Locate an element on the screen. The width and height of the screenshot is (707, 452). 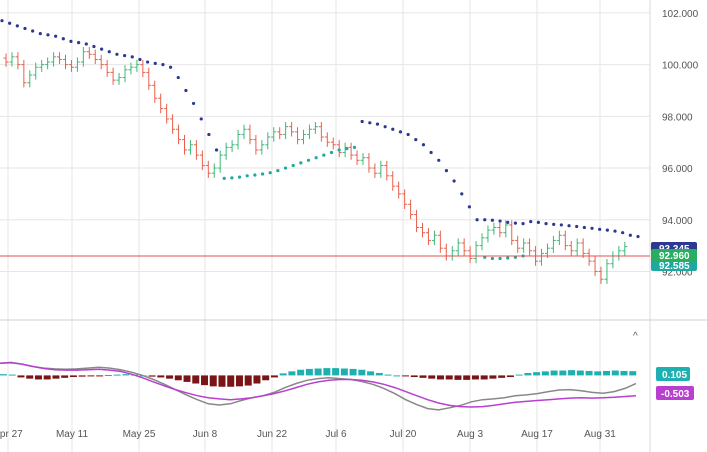
time-tick-label: Aug 31 is located at coordinates (600, 434).